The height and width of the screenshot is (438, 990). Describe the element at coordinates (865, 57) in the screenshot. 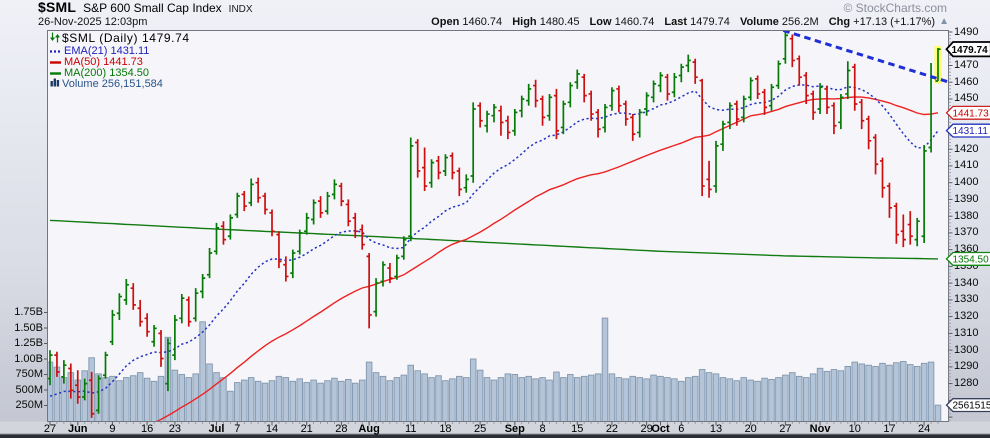

I see `downtrend-annotation-line` at that location.